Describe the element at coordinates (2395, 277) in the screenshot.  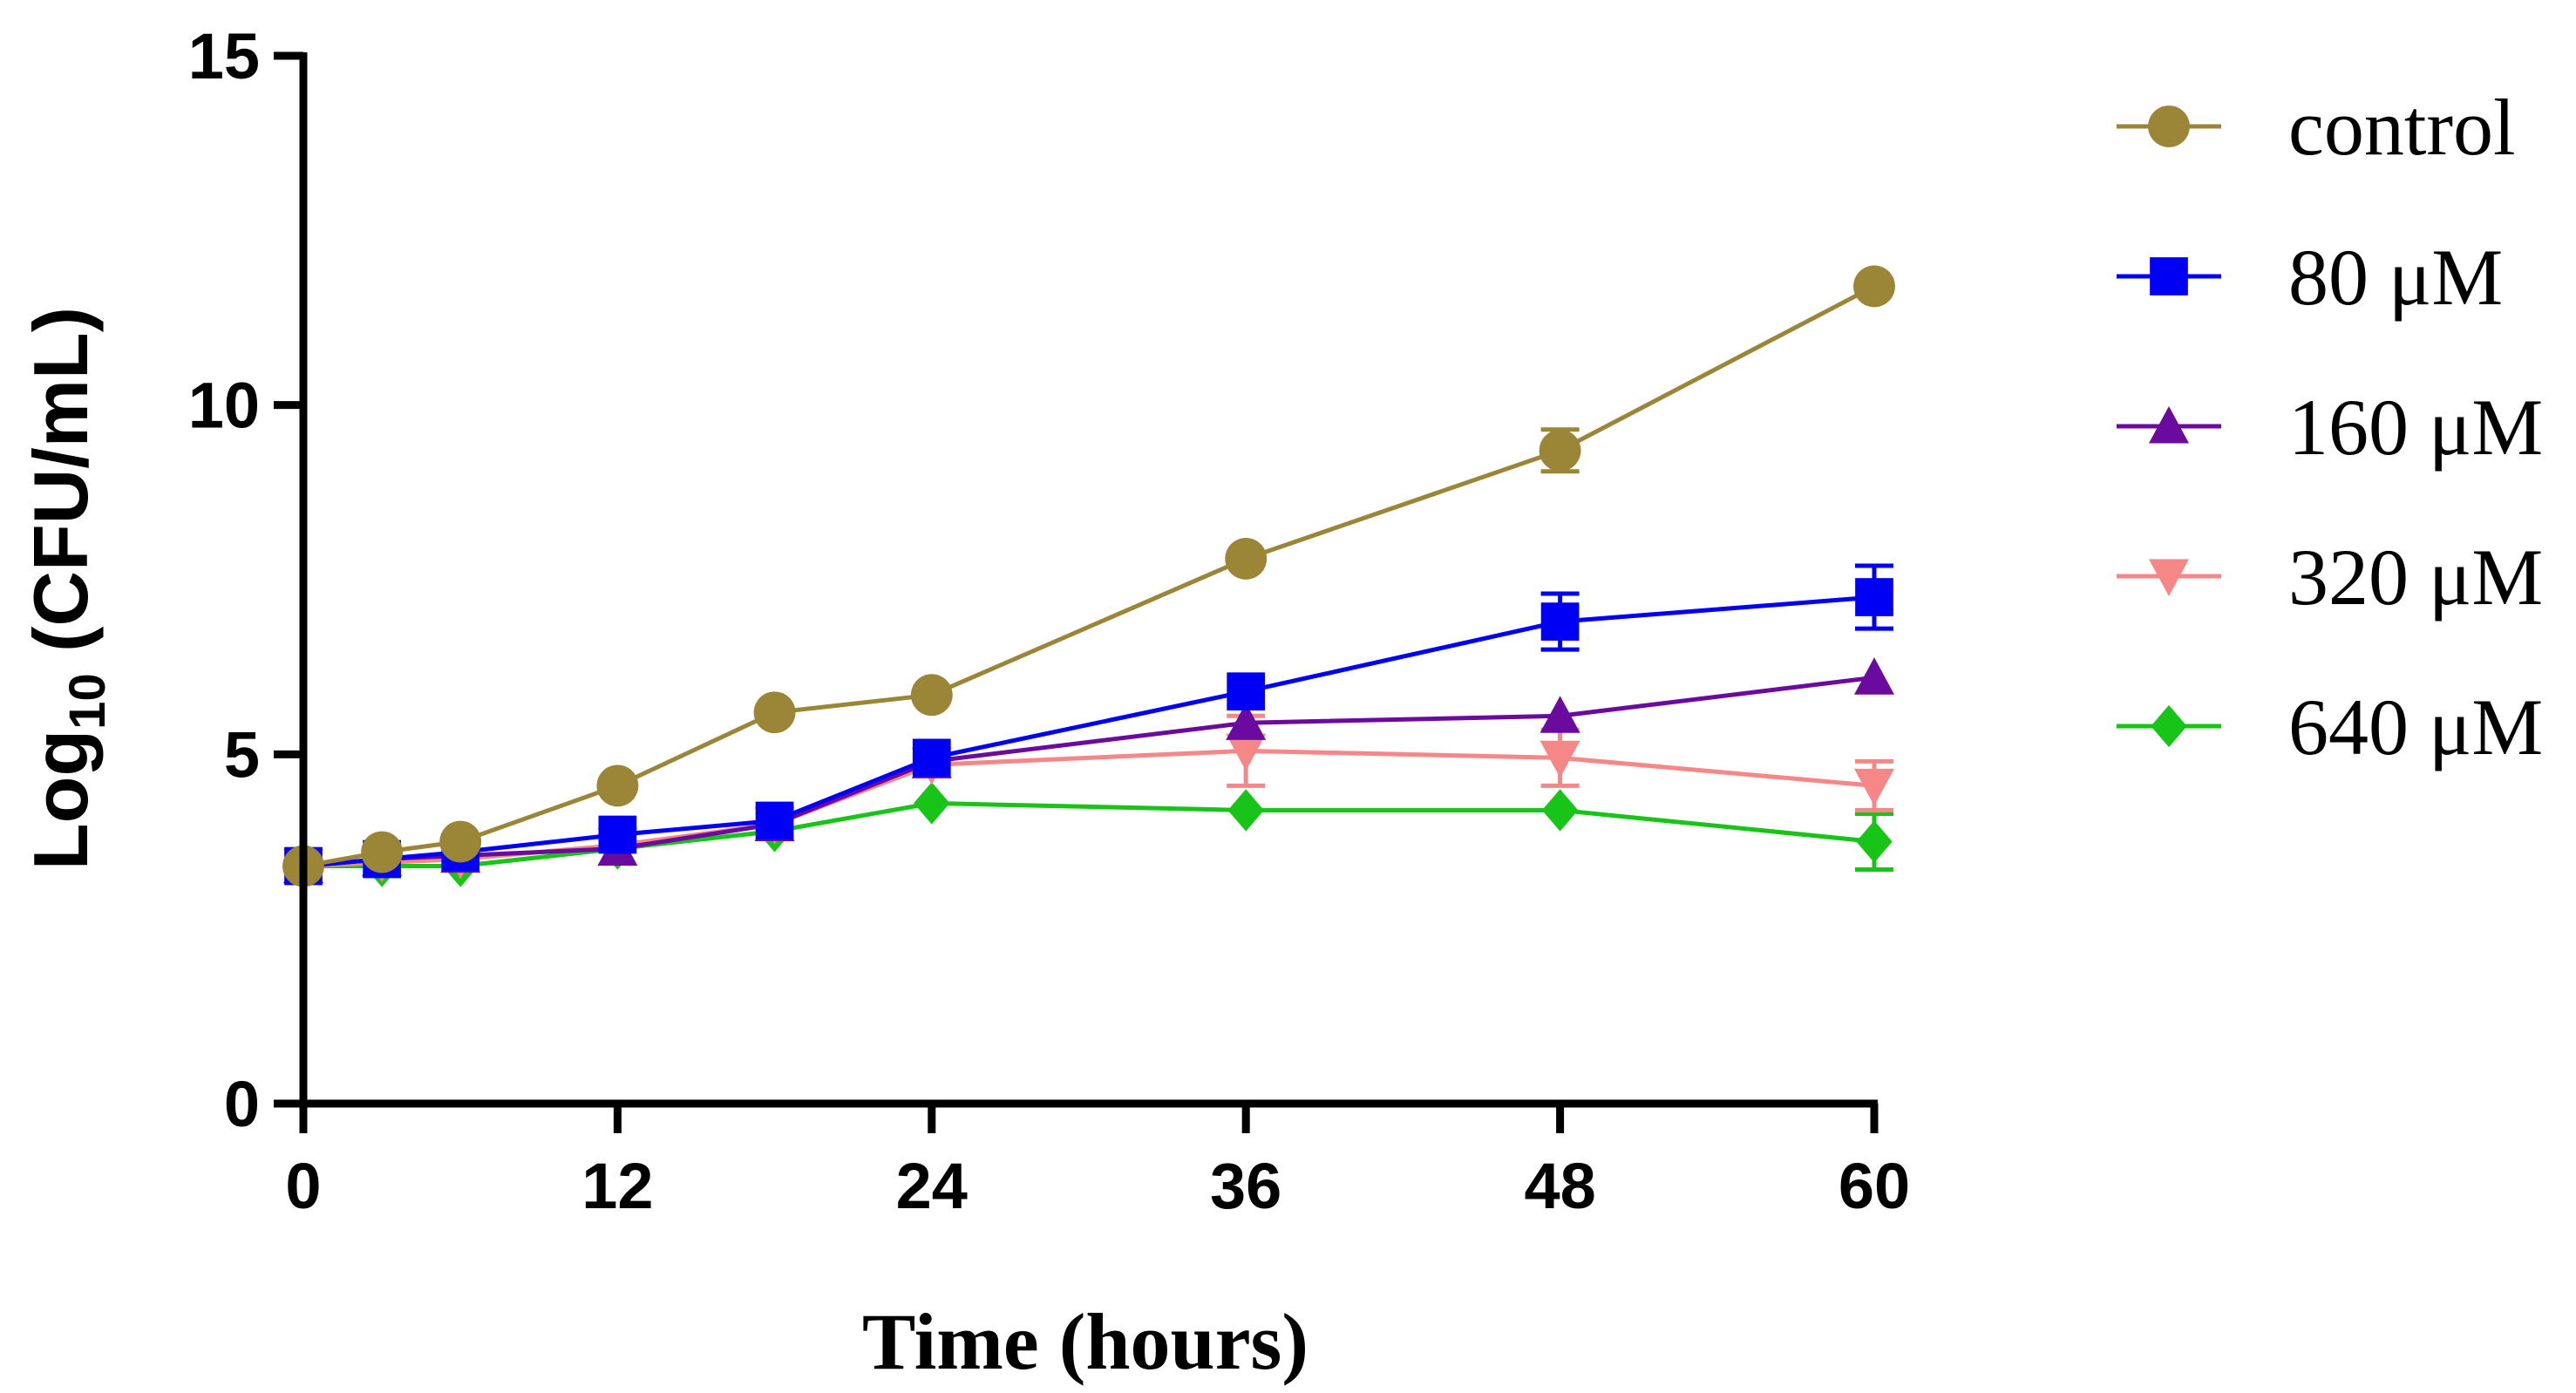
I see `legend-label: 80 μM` at that location.